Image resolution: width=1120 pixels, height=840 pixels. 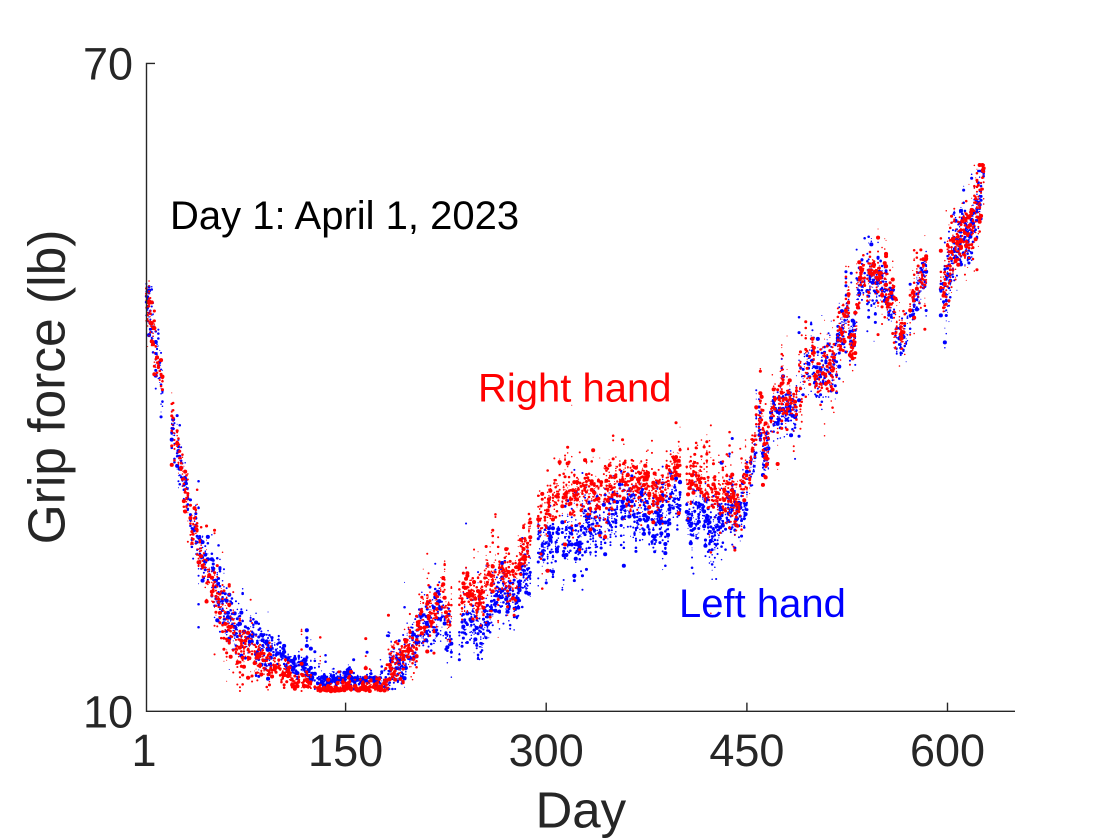 What do you see at coordinates (574, 389) in the screenshot?
I see `svg-text: Right hand` at bounding box center [574, 389].